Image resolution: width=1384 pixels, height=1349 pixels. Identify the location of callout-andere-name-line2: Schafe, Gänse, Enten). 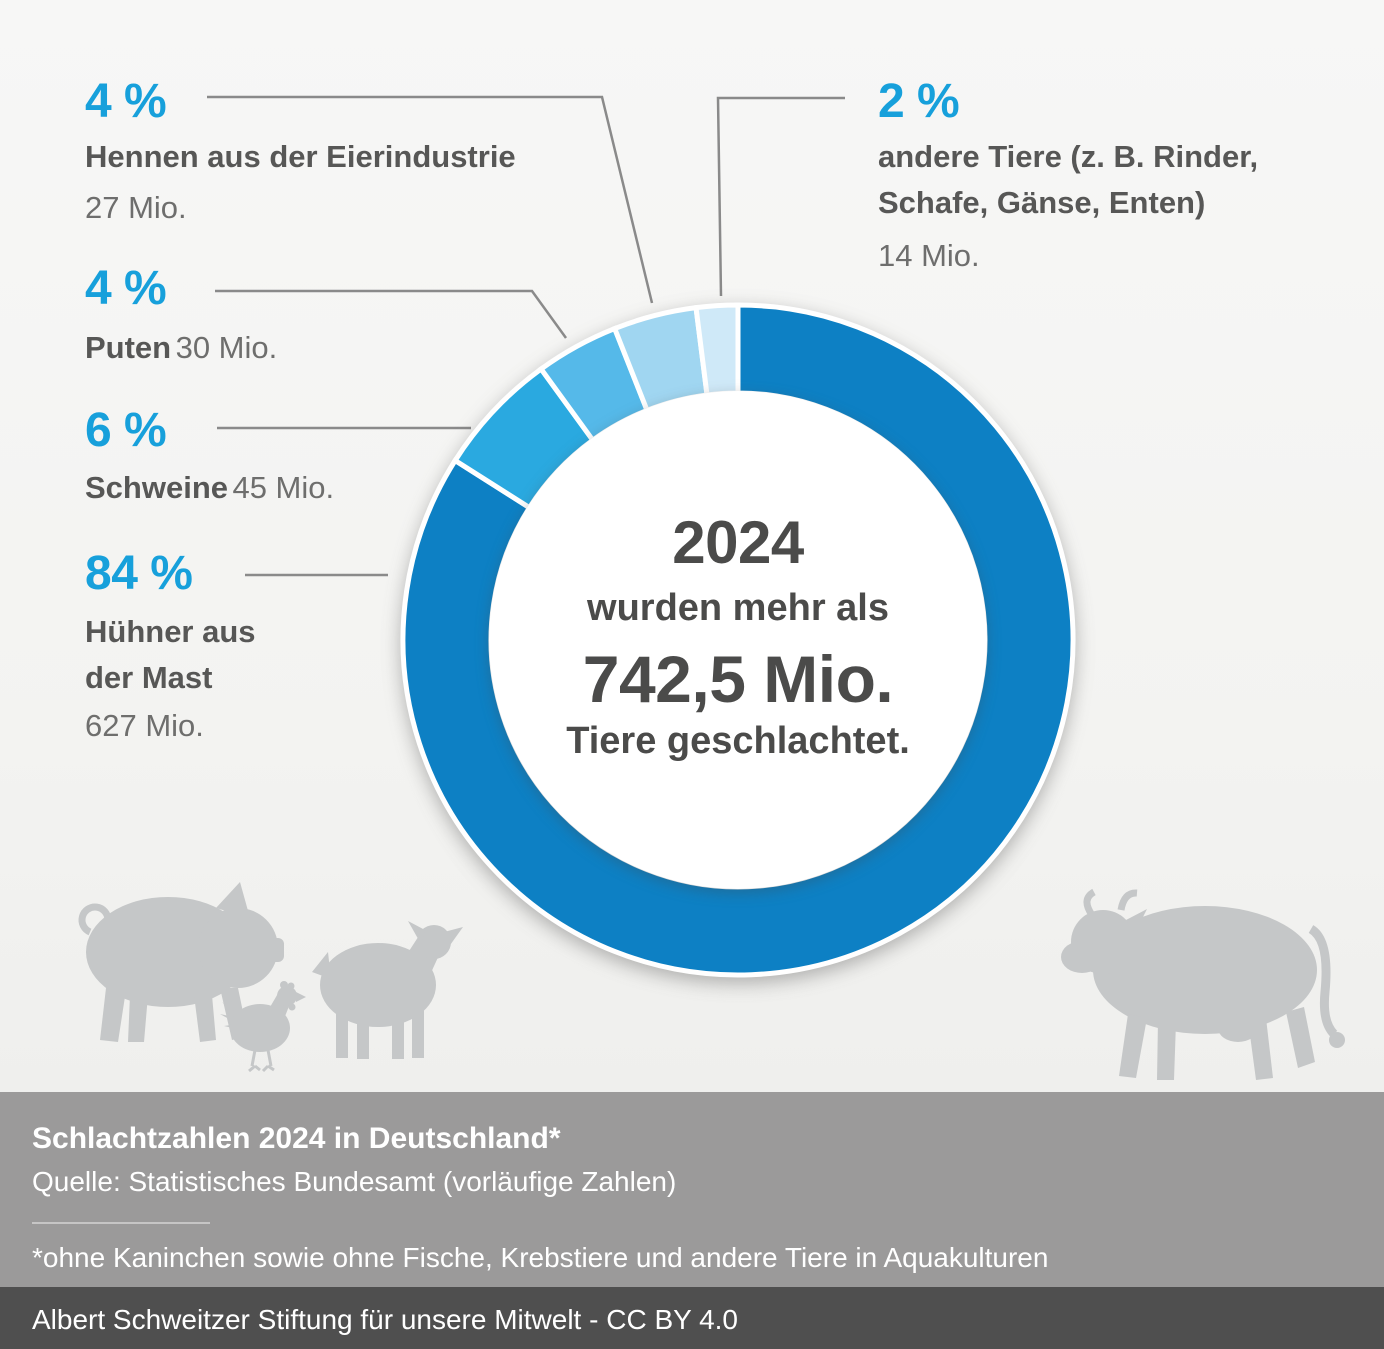
(1042, 202).